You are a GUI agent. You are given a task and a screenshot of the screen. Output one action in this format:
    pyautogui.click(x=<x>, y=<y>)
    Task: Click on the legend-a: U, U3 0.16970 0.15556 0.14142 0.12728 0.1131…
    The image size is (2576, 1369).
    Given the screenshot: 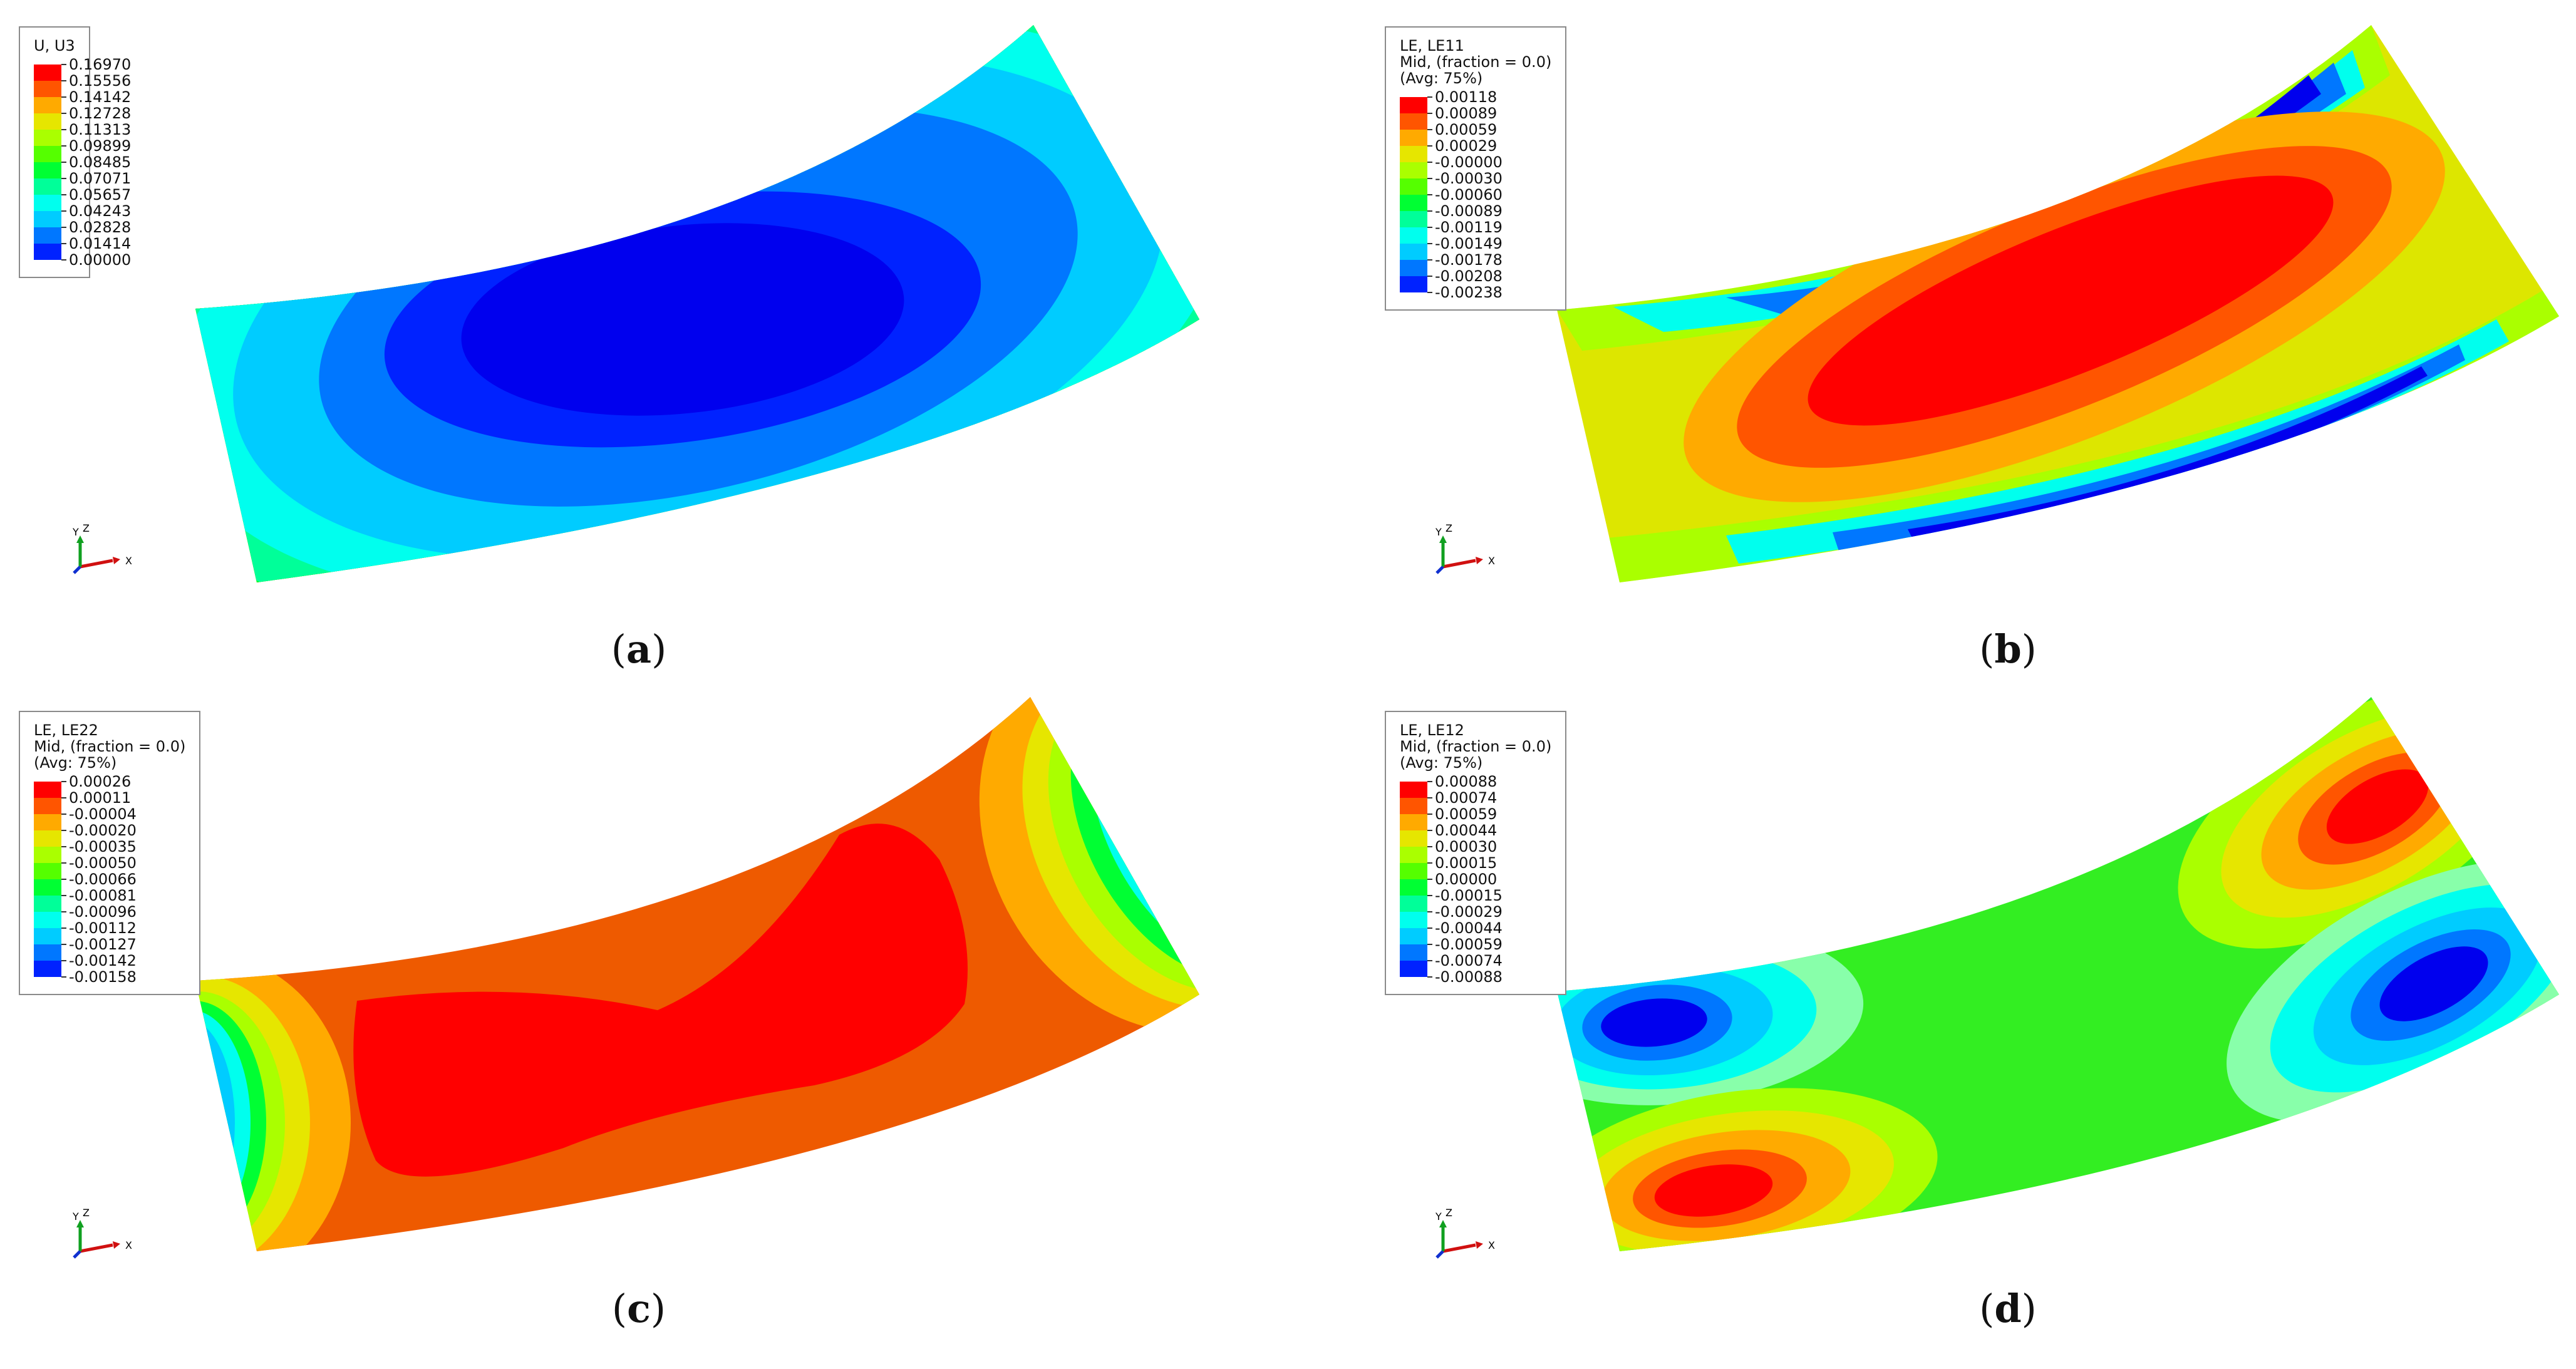 What is the action you would take?
    pyautogui.click(x=75, y=152)
    